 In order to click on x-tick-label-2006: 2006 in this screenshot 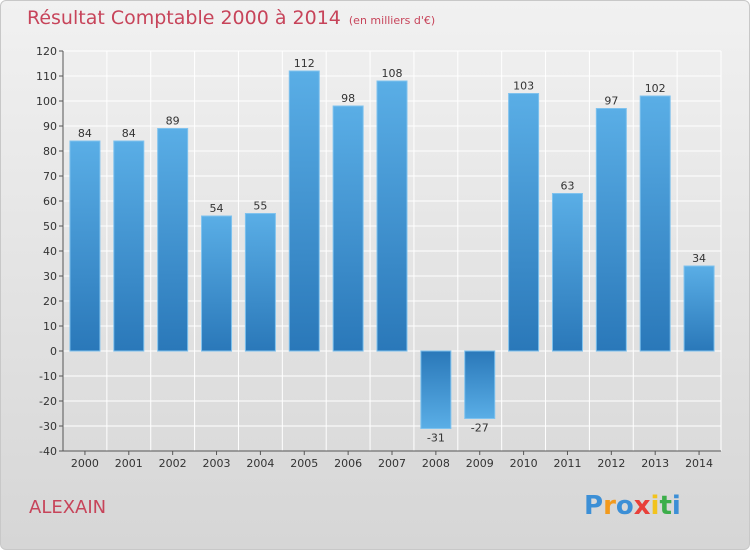, I will do `click(348, 463)`.